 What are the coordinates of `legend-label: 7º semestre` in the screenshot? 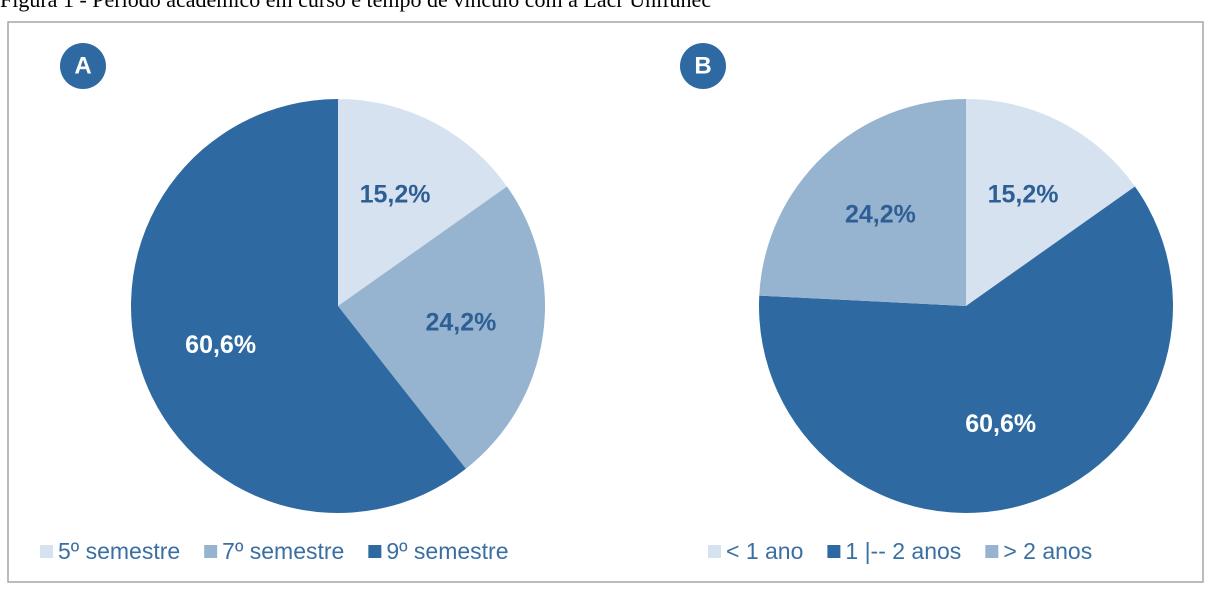 It's located at (283, 551).